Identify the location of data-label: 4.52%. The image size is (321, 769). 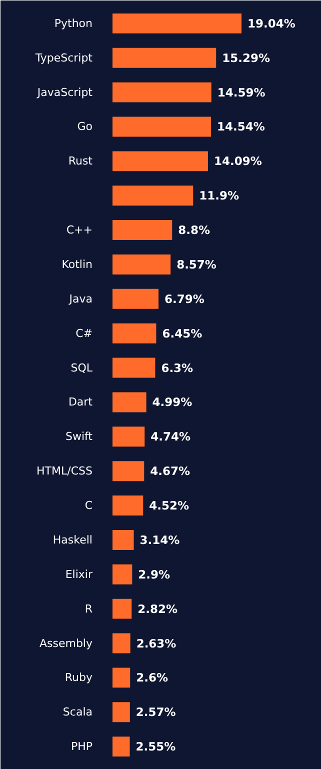
(169, 505).